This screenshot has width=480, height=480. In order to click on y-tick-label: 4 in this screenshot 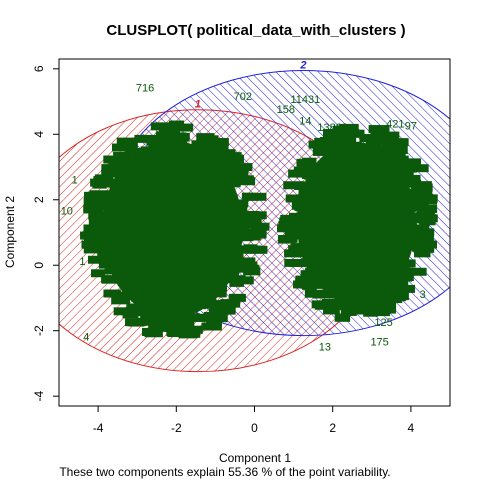, I will do `click(39, 134)`.